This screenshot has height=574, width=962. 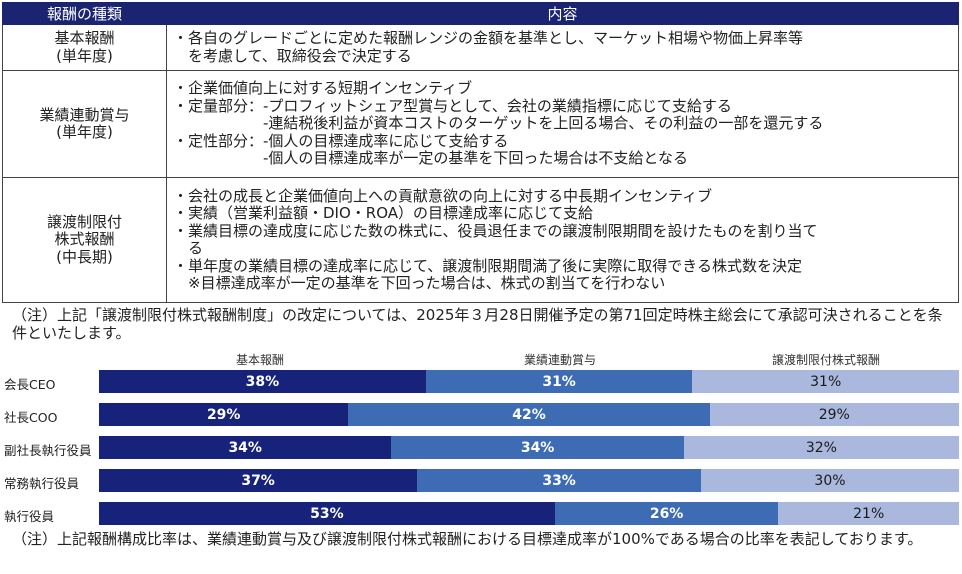 What do you see at coordinates (559, 360) in the screenshot?
I see `legend-performance-bonus: 業績連動賞与` at bounding box center [559, 360].